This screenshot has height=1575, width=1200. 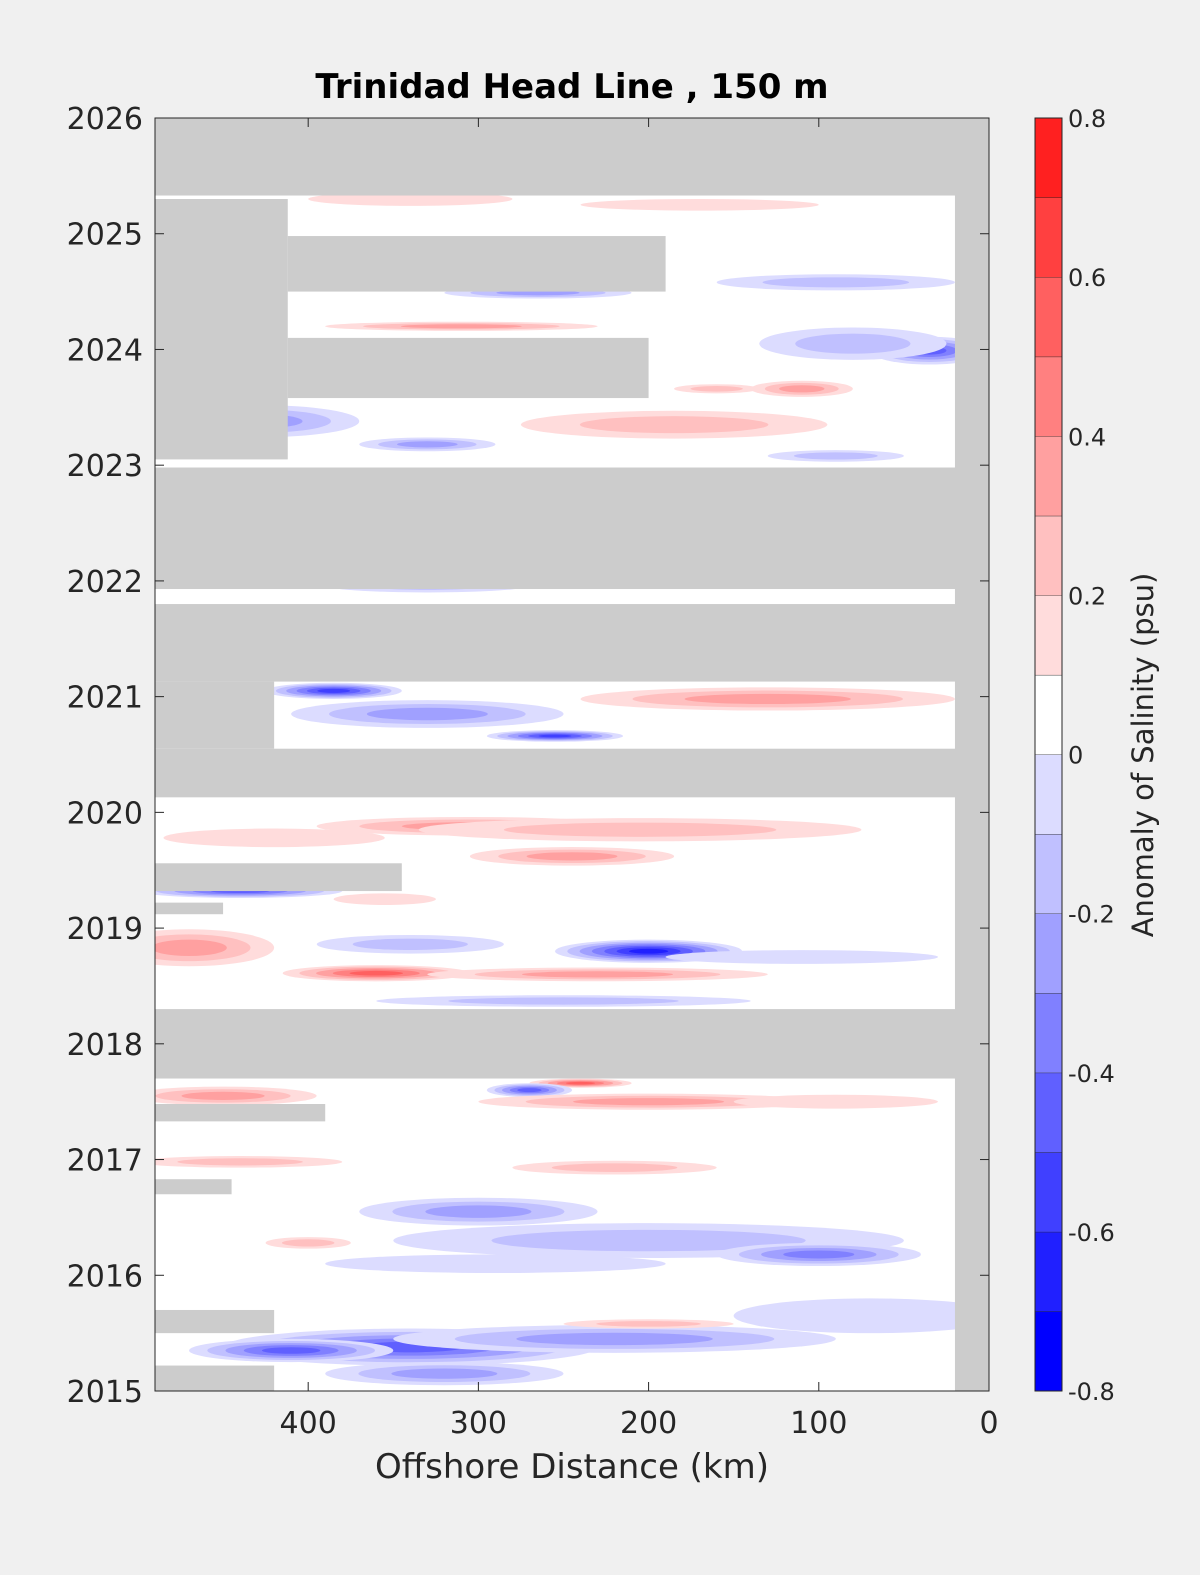 I want to click on y-tick-label: 2021, so click(x=105, y=698).